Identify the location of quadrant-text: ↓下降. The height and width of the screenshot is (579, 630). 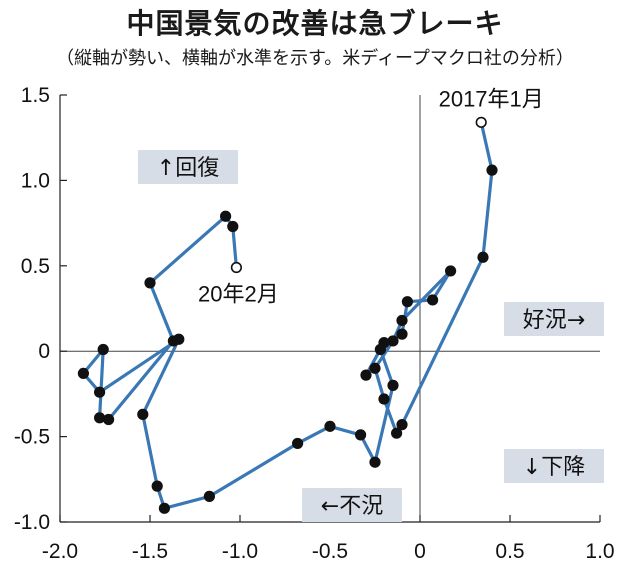
(554, 467).